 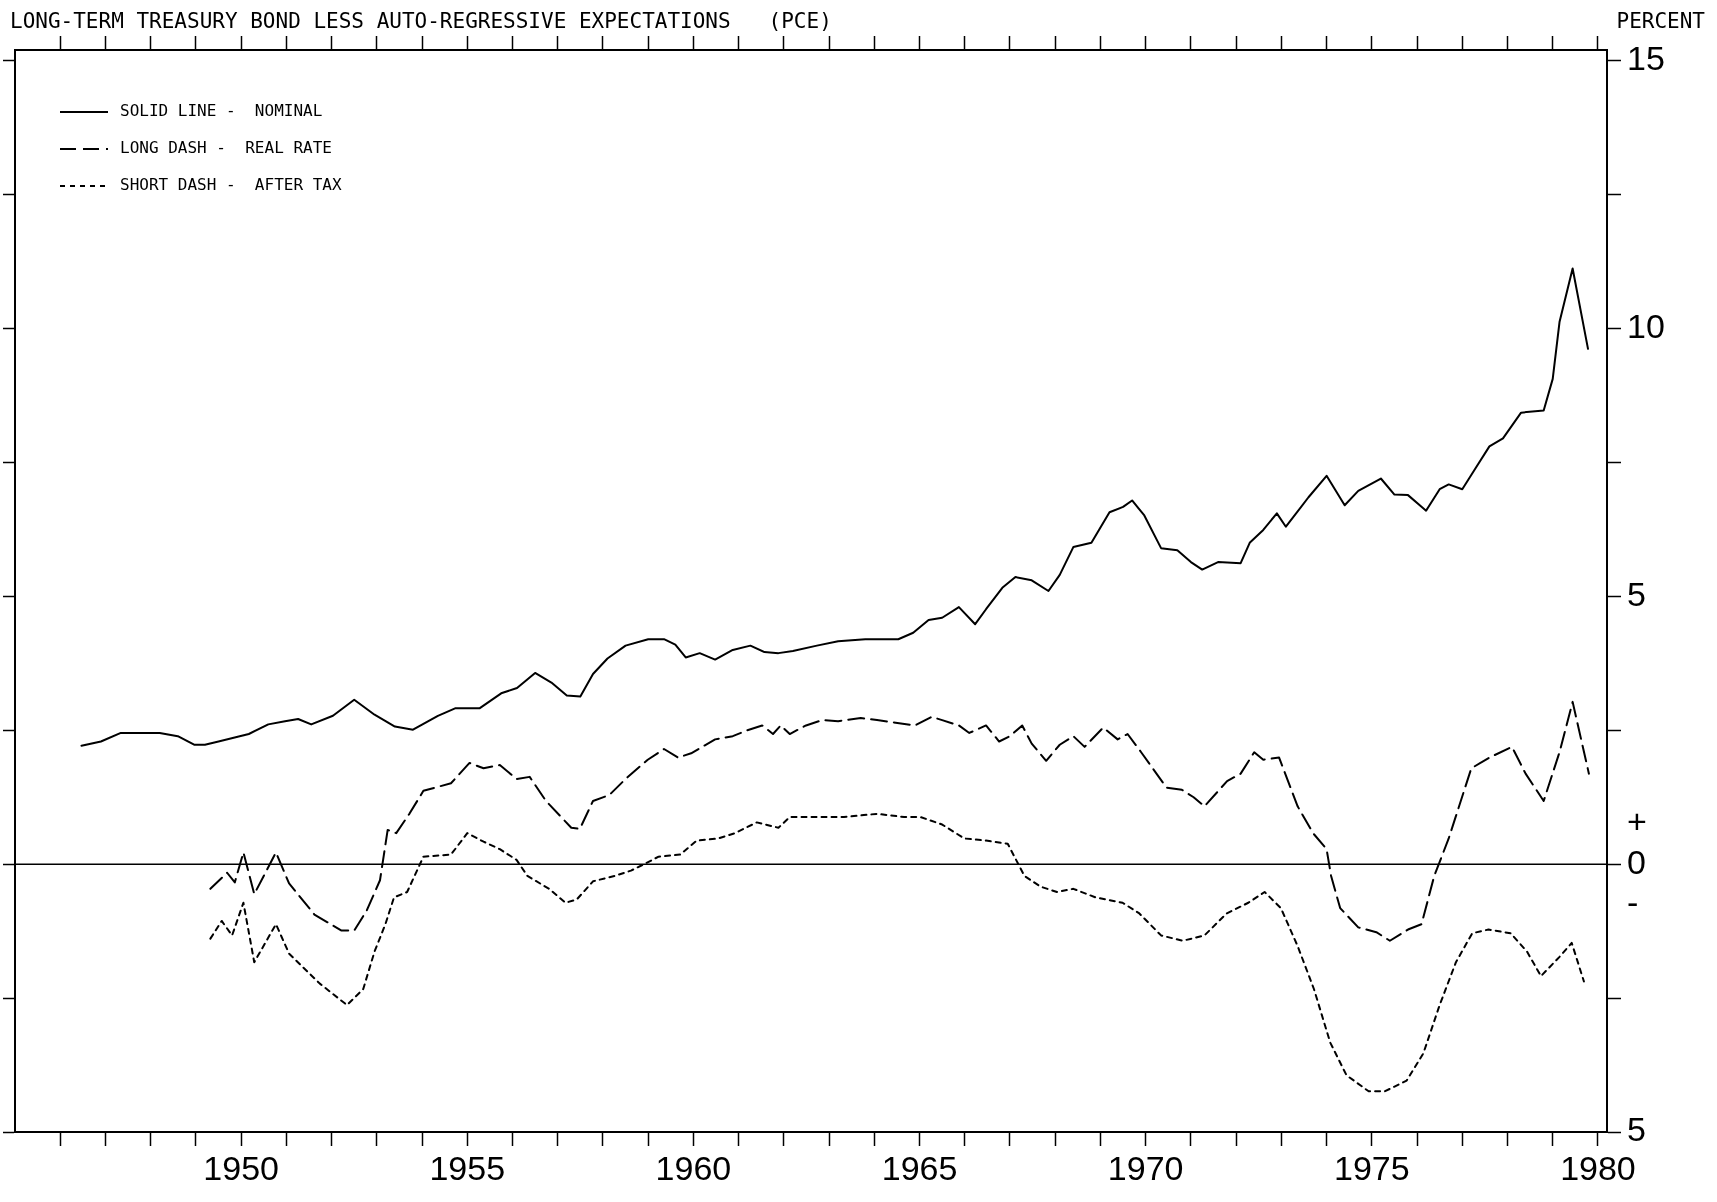 What do you see at coordinates (1637, 861) in the screenshot?
I see `y-tick-label: + 0 -` at bounding box center [1637, 861].